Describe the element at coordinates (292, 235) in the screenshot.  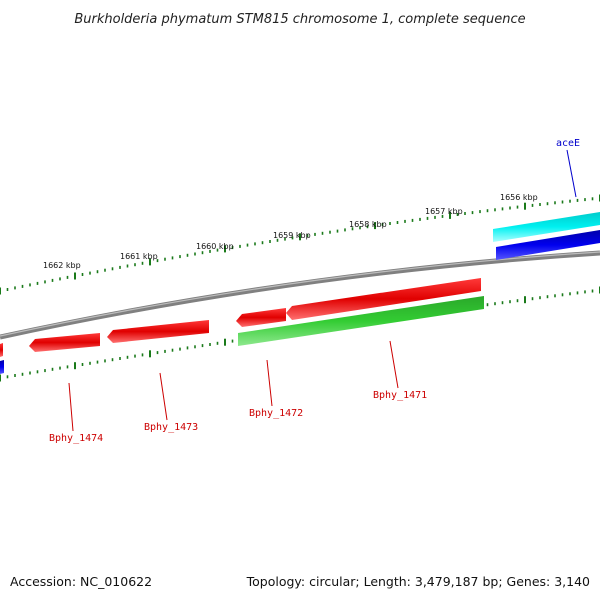
I see `ruler-label-1659: 1659 kbp` at that location.